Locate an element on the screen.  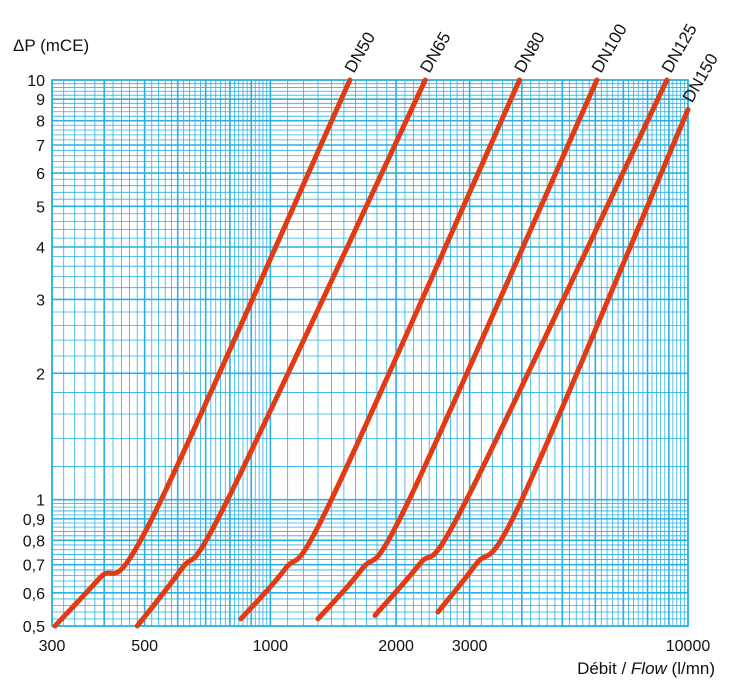
y-tick-label-11: 7 is located at coordinates (40, 146).